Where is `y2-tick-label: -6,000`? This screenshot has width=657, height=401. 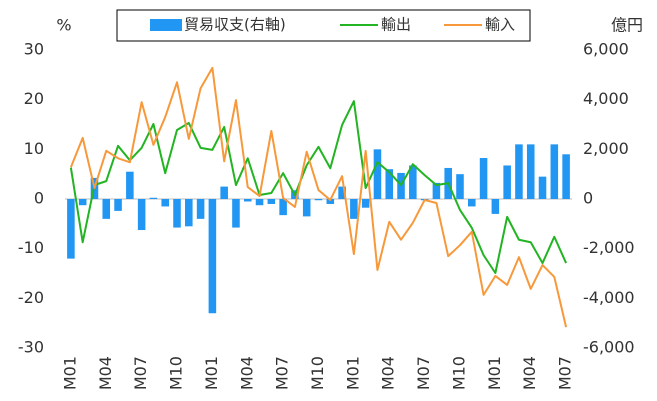
y2-tick-label: -6,000 is located at coordinates (609, 347).